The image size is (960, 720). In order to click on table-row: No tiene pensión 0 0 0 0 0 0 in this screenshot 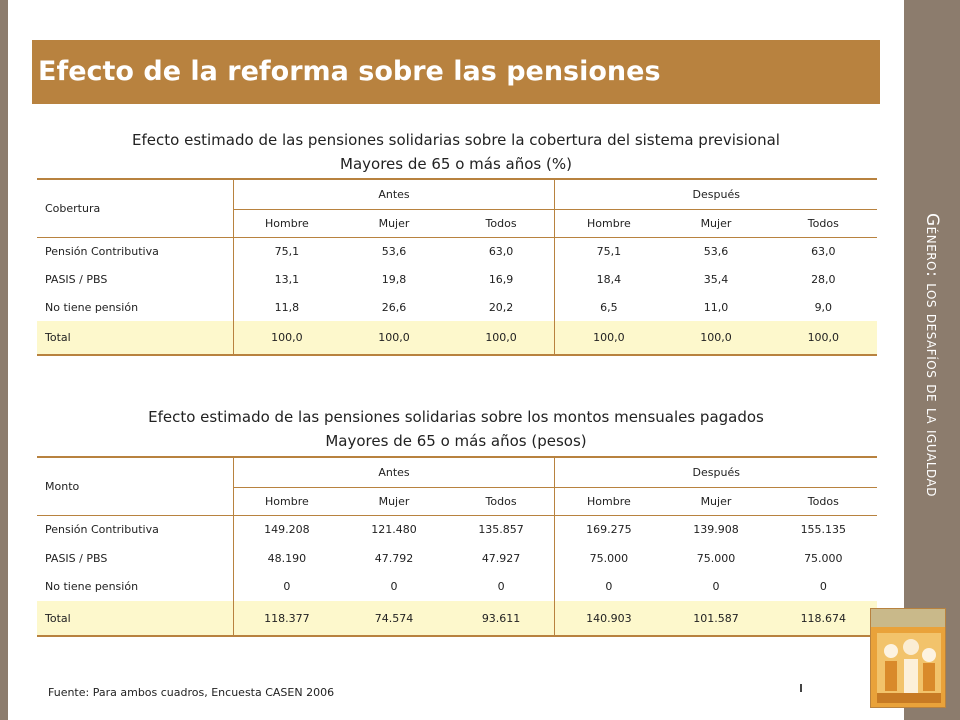, I will do `click(457, 586)`.